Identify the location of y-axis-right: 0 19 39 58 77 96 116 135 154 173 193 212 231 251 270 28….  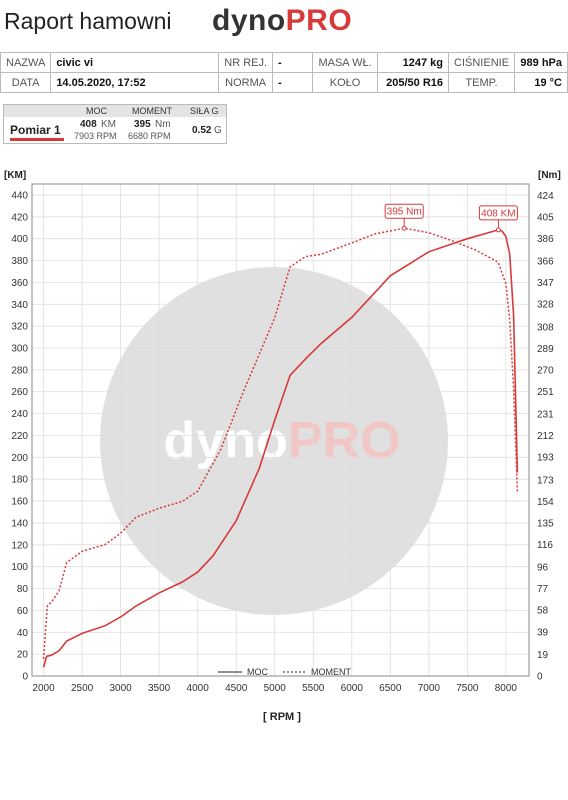
(545, 437).